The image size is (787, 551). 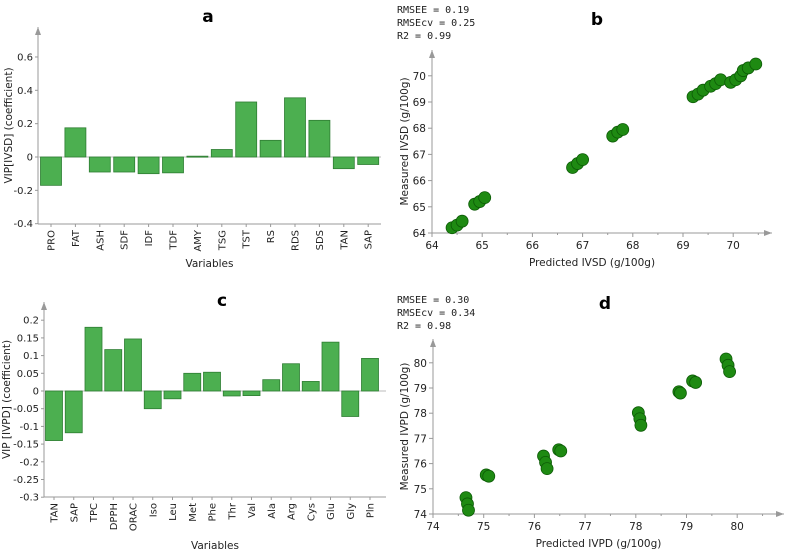 What do you see at coordinates (272, 511) in the screenshot?
I see `panel-c-x-tick-label: Ala` at bounding box center [272, 511].